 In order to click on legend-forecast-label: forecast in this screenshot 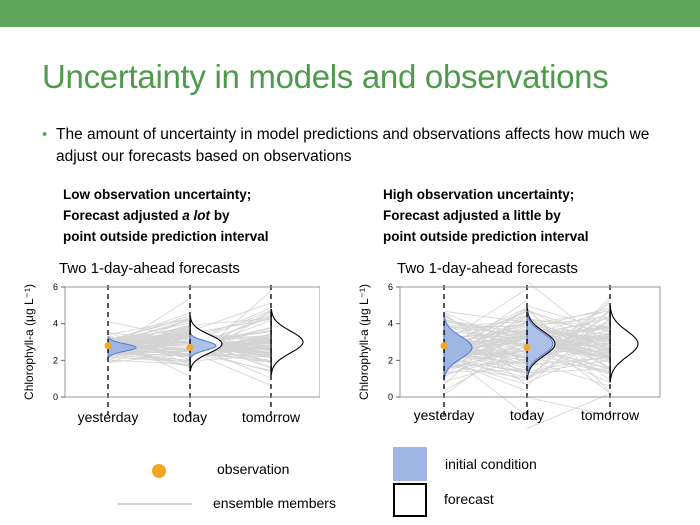, I will do `click(469, 499)`.